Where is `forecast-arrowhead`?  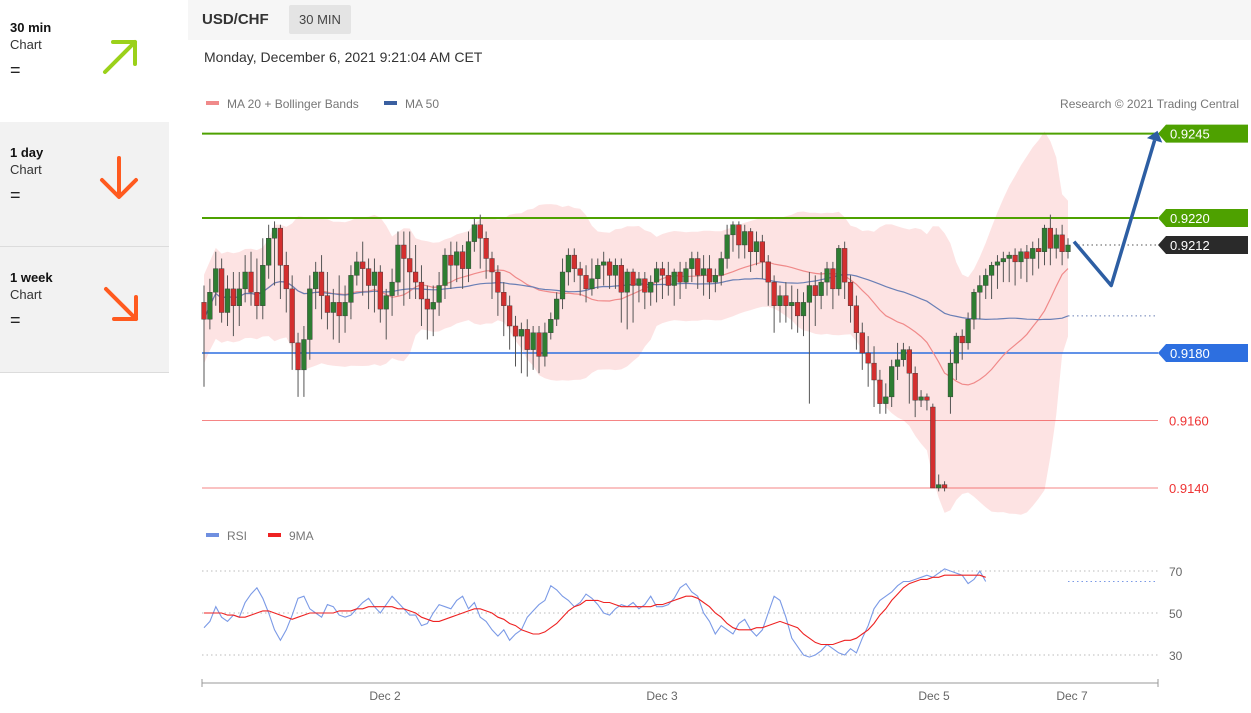 forecast-arrowhead is located at coordinates (1154, 136).